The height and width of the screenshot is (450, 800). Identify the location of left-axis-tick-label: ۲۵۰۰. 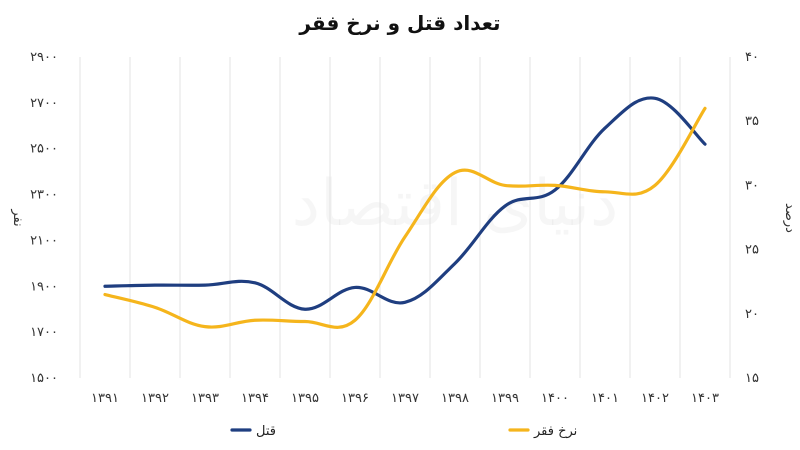
(44, 149).